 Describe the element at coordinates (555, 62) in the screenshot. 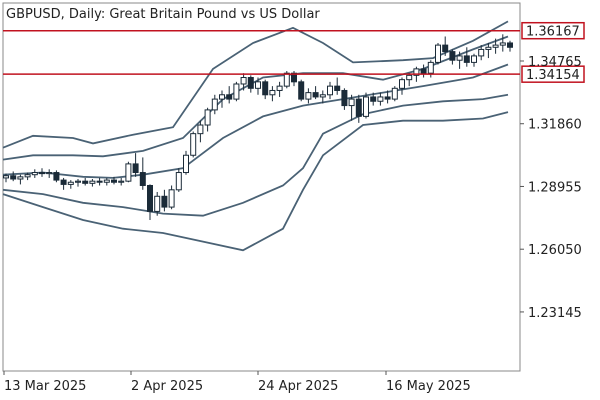

I see `y-tick-label: 1.34765` at that location.